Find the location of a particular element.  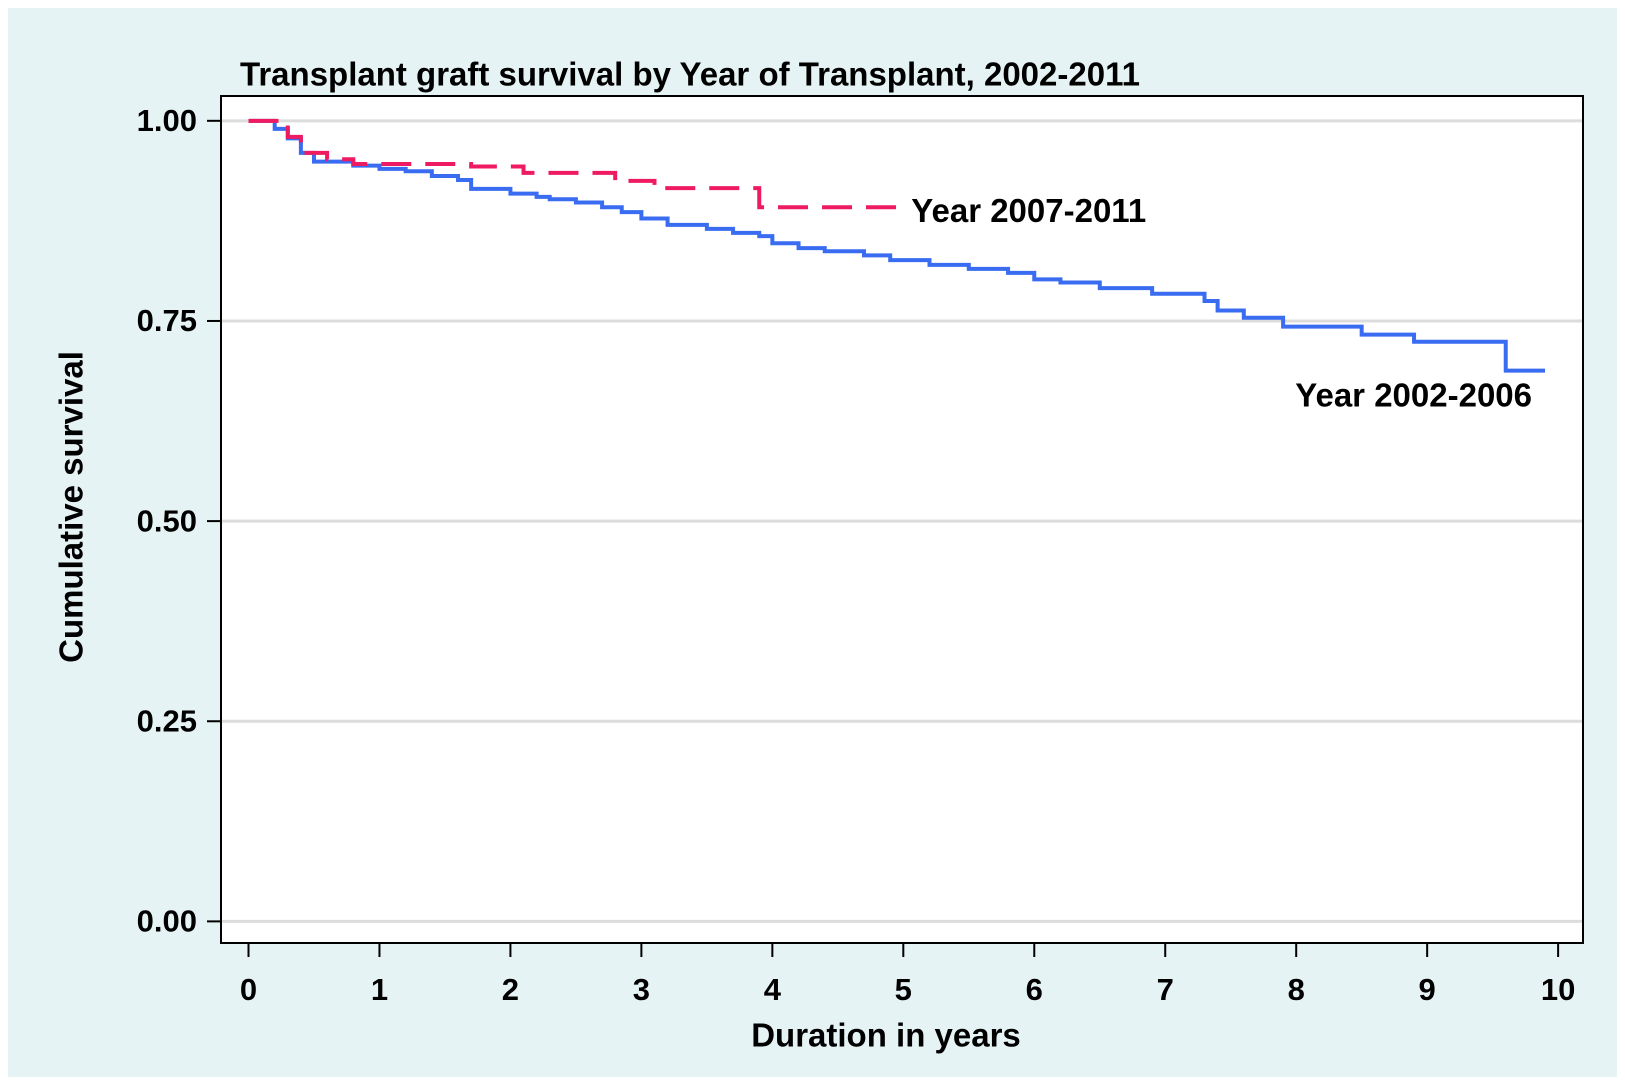

series-label: Year 2002-2006 is located at coordinates (1413, 394).